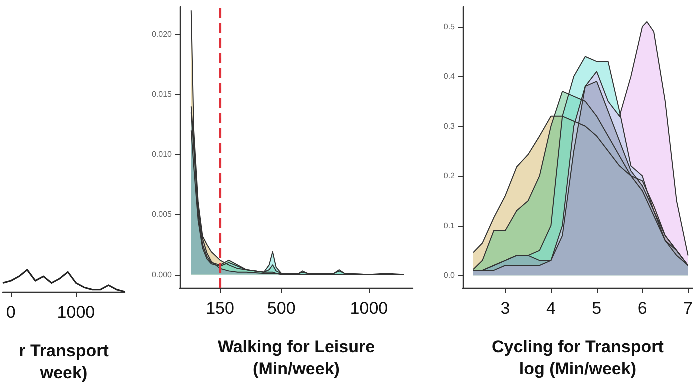 The image size is (696, 385). I want to click on x-tick-label: 150, so click(220, 308).